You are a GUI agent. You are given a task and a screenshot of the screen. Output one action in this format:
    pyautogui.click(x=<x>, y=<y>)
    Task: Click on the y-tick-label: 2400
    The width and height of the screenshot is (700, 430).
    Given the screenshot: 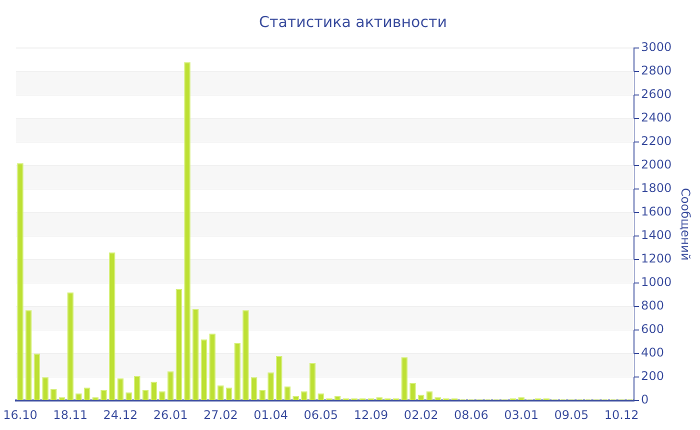 What is the action you would take?
    pyautogui.click(x=656, y=117)
    